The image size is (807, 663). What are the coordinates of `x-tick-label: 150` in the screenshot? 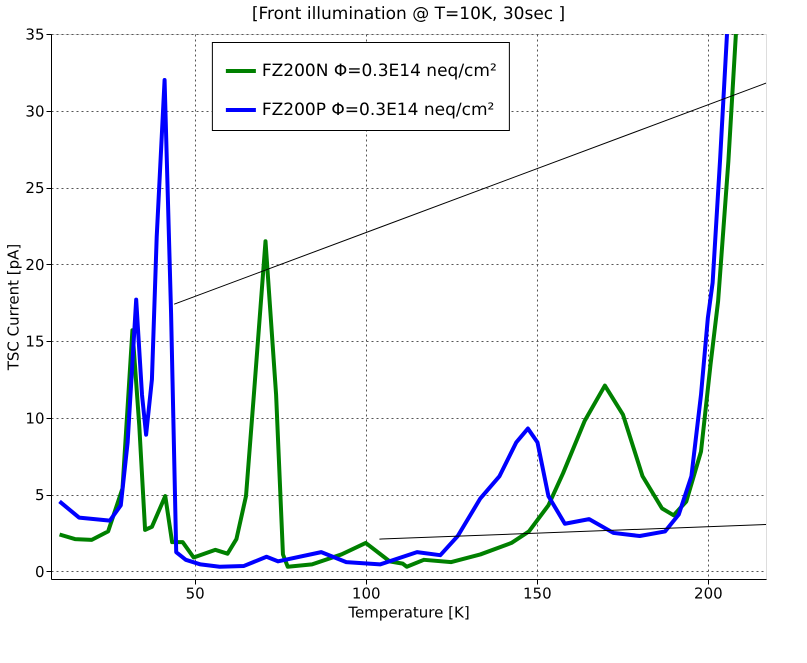 It's located at (537, 593).